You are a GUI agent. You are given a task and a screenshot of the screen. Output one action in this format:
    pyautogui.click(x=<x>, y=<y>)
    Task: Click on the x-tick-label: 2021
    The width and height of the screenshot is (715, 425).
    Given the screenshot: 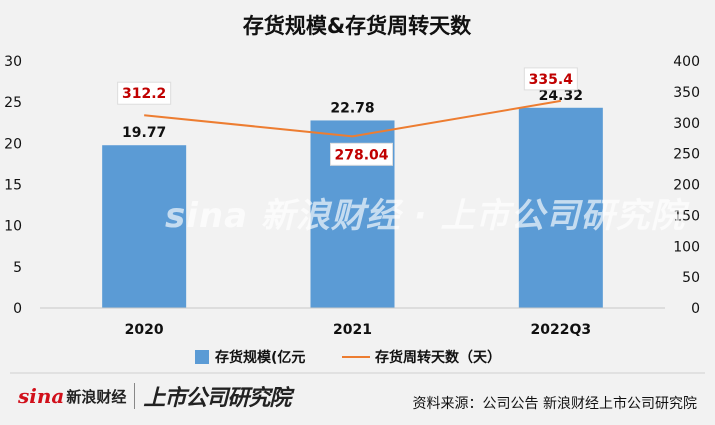 What is the action you would take?
    pyautogui.click(x=352, y=330)
    